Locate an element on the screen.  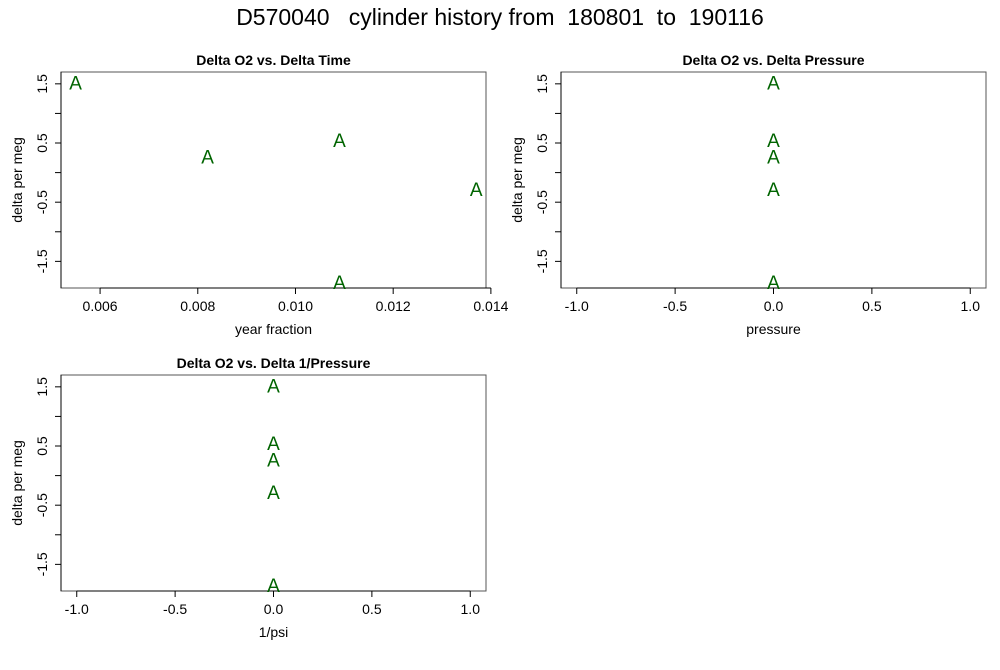
x-tick-label: 0.008 is located at coordinates (197, 306).